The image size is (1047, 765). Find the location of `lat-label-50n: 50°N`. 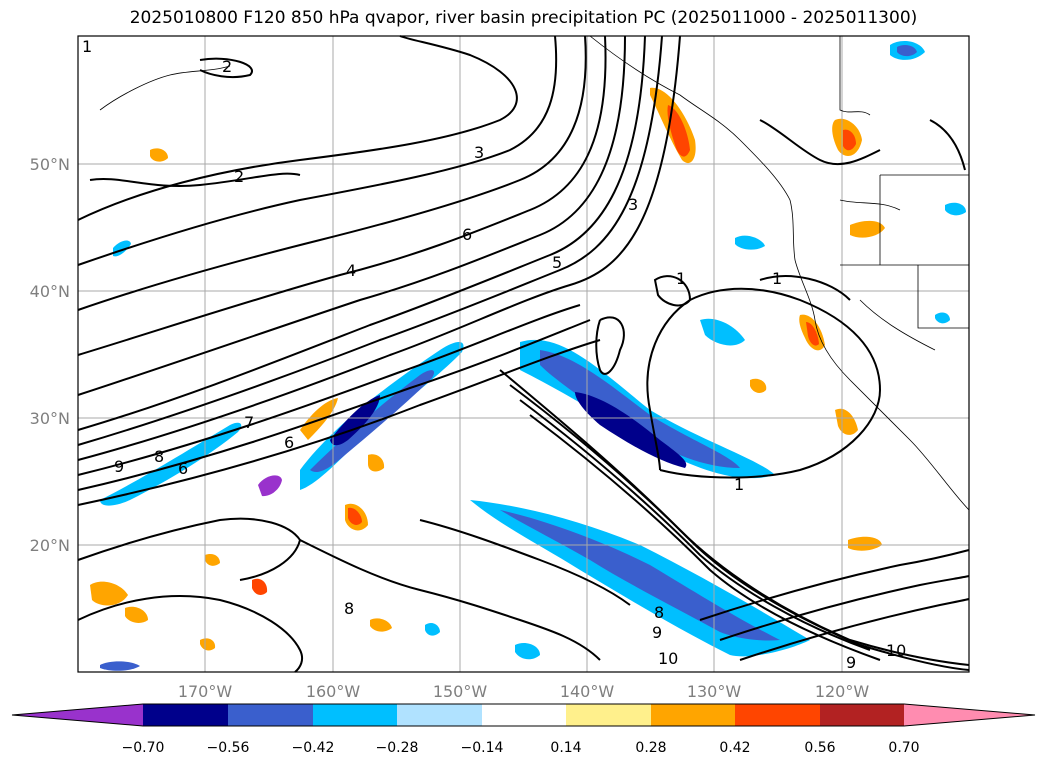

lat-label-50n: 50°N is located at coordinates (50, 164).